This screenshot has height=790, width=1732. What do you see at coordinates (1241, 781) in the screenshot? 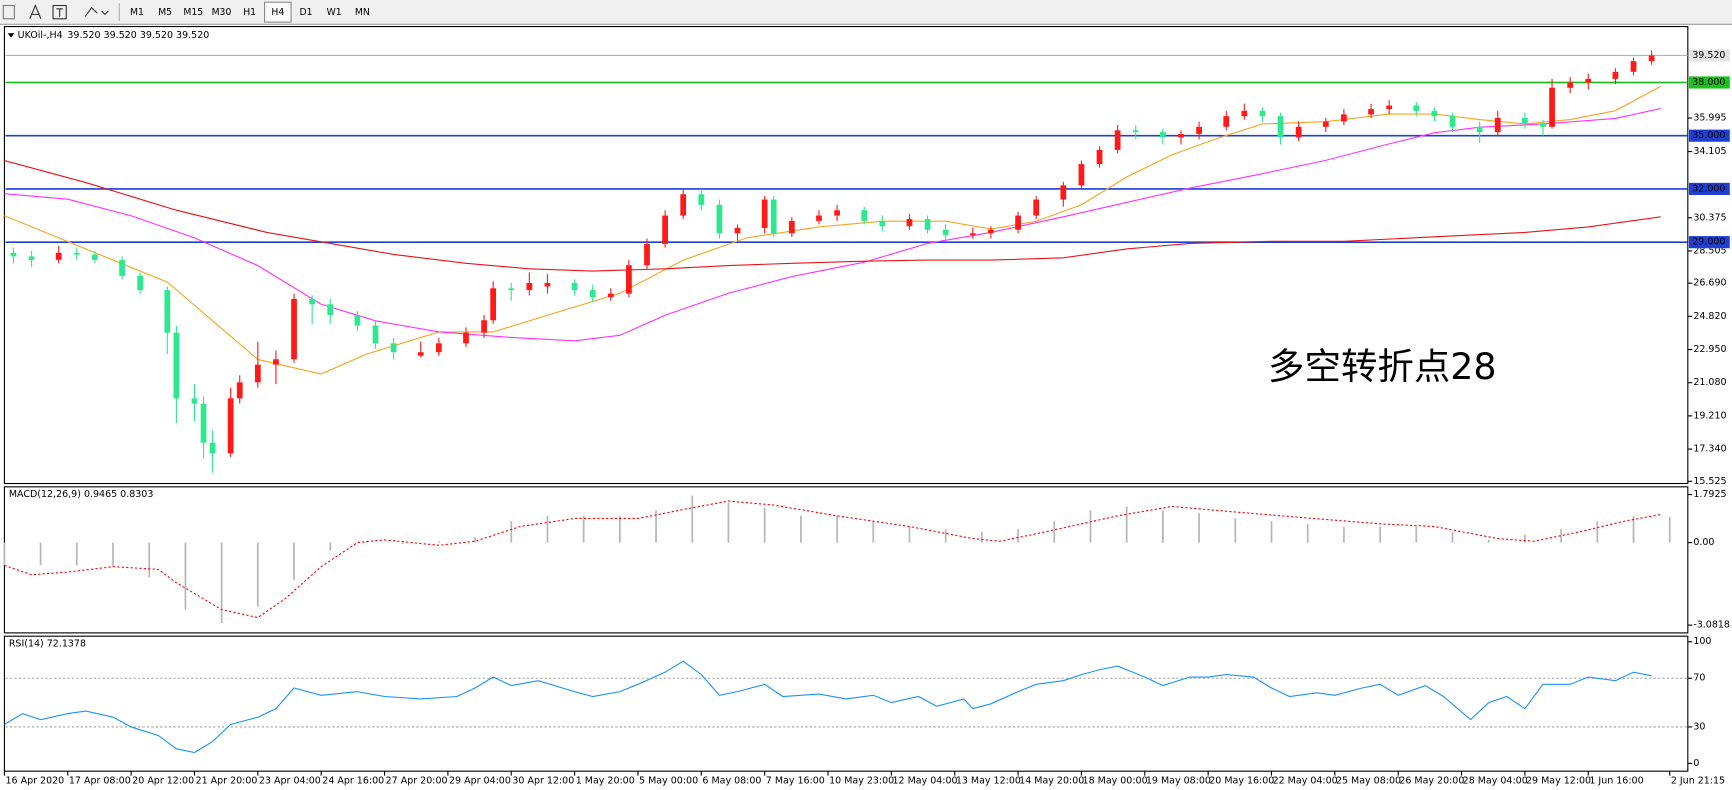
I see `x-tick-label: 20 May 16:00` at bounding box center [1241, 781].